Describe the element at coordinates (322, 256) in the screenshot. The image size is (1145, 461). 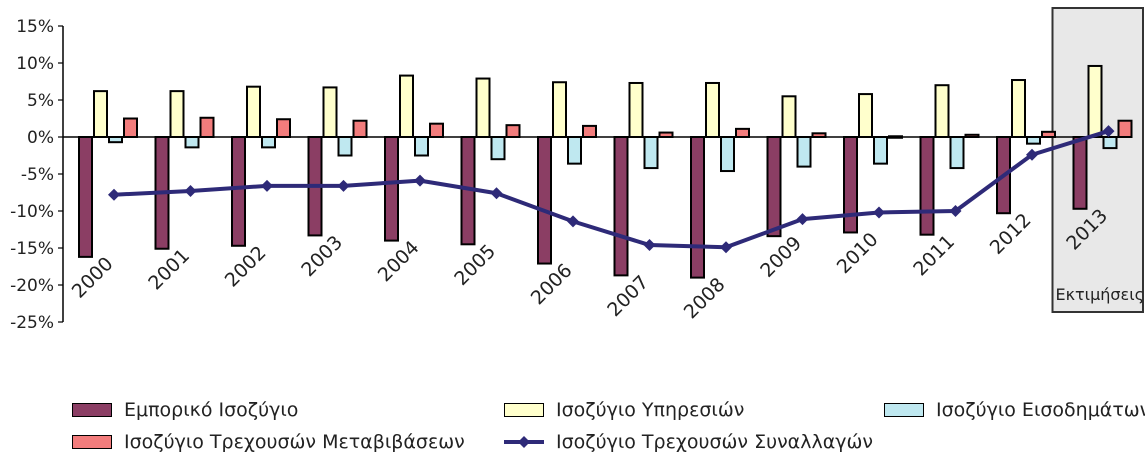
I see `category-label: 2003` at that location.